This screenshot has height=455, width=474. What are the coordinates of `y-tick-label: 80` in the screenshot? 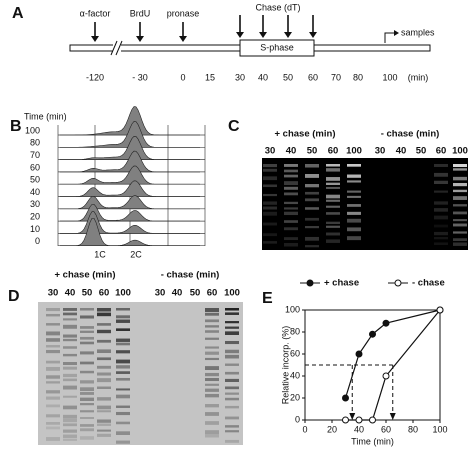 It's located at (295, 331).